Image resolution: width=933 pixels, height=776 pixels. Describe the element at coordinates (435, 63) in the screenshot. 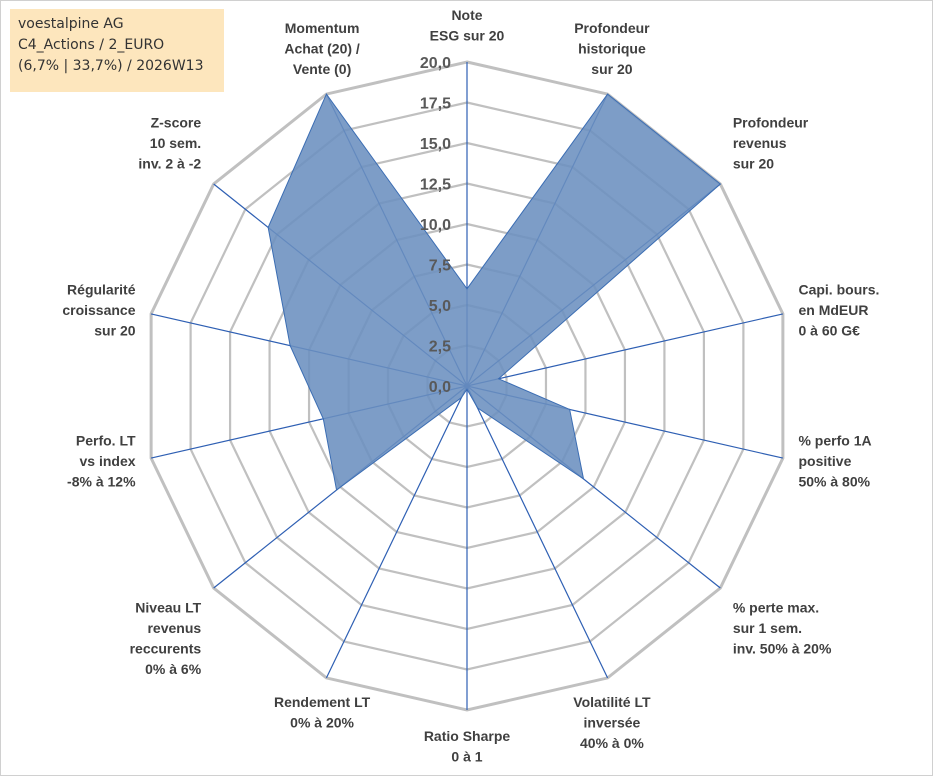

I see `tick-label-8: 20,0` at that location.